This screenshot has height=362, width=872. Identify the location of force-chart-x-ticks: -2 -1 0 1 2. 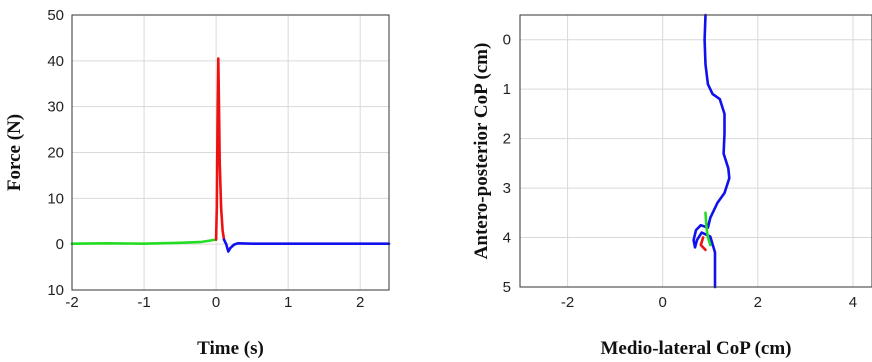
(214, 302).